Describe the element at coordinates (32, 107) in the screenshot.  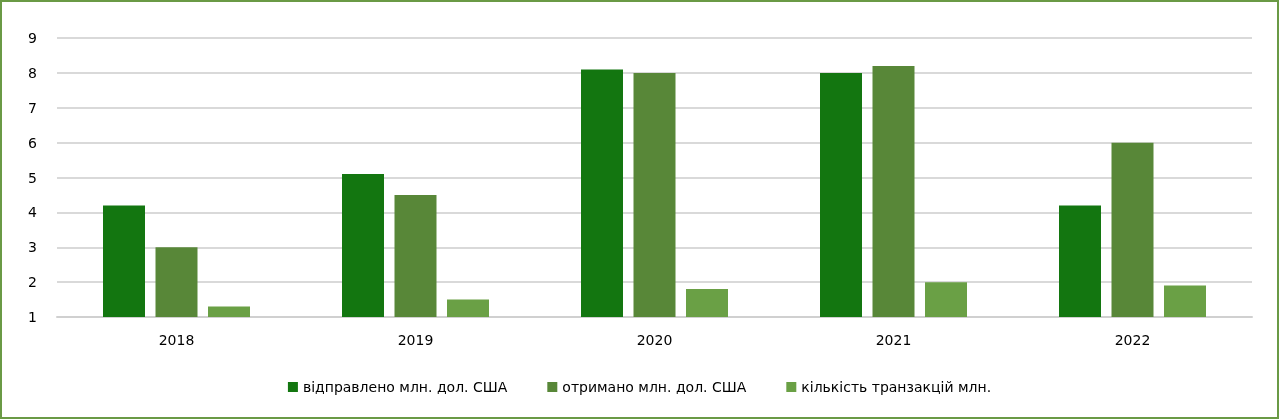
I see `y-tick-label: 7` at that location.